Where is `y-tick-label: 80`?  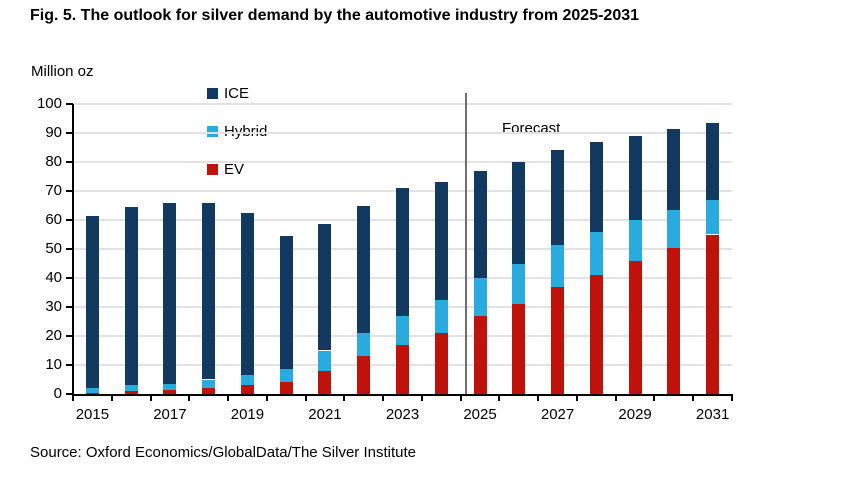
y-tick-label: 80 is located at coordinates (53, 161).